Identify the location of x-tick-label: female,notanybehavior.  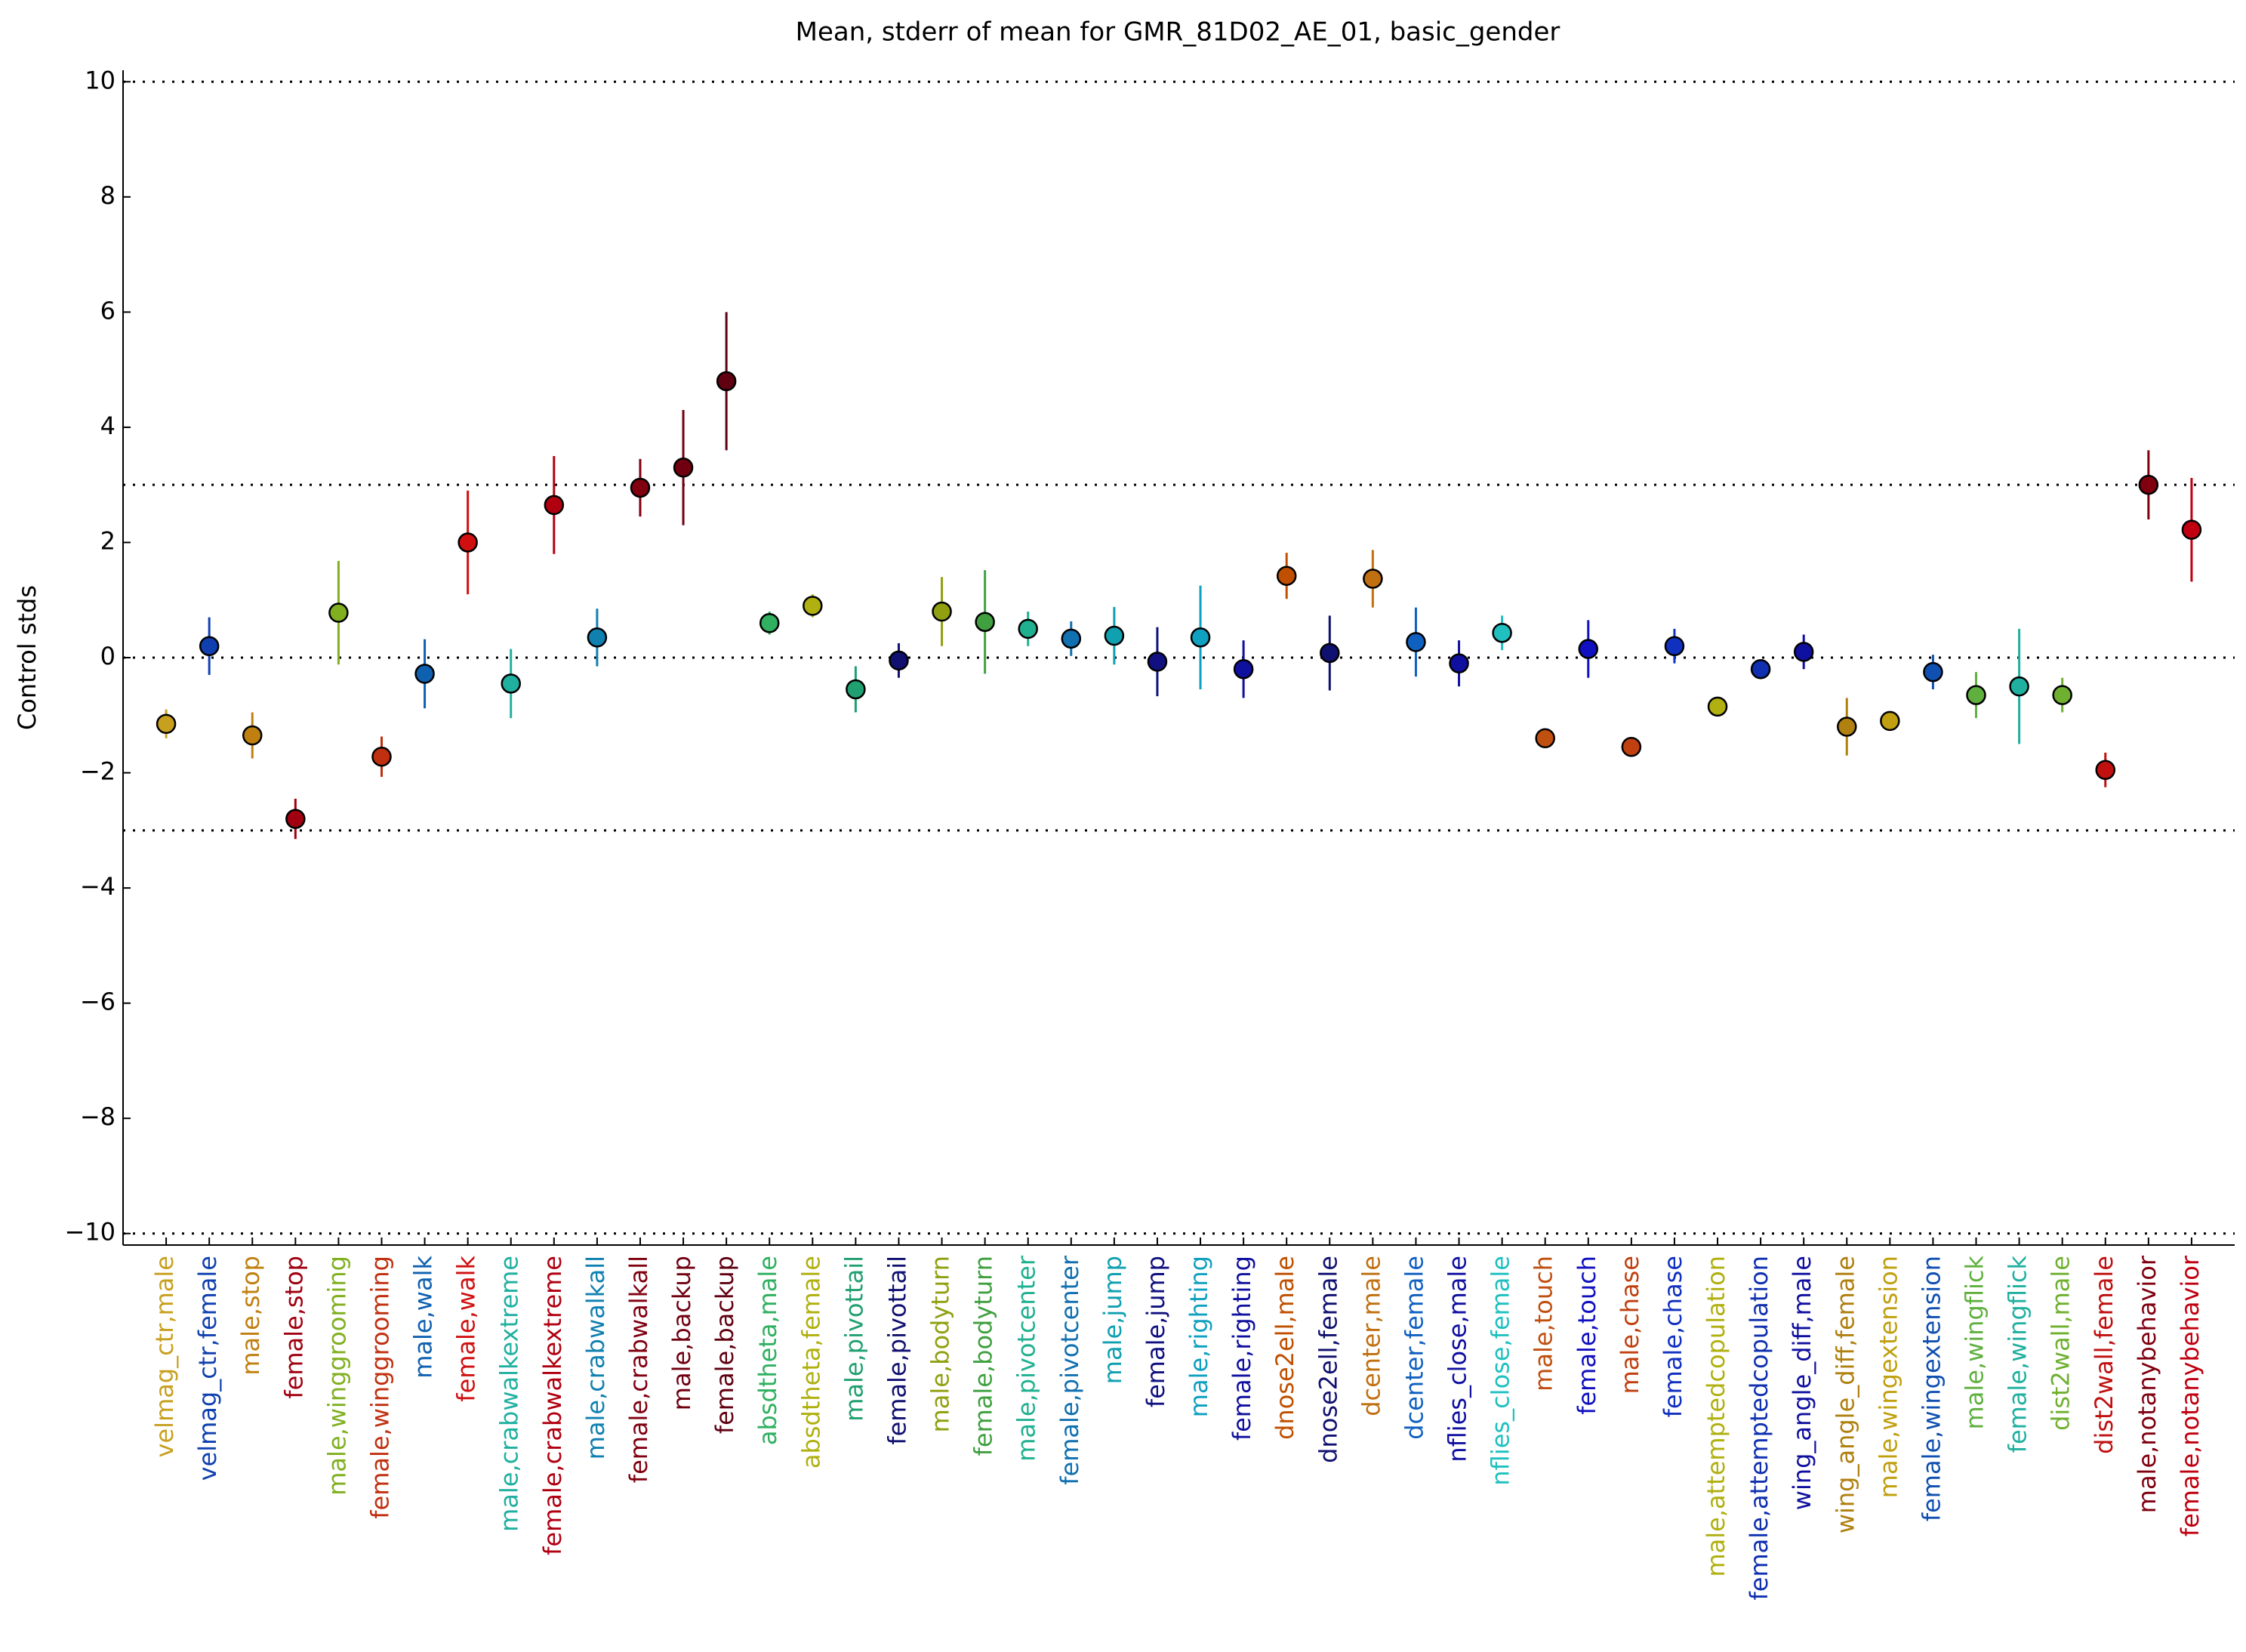
(2190, 1396).